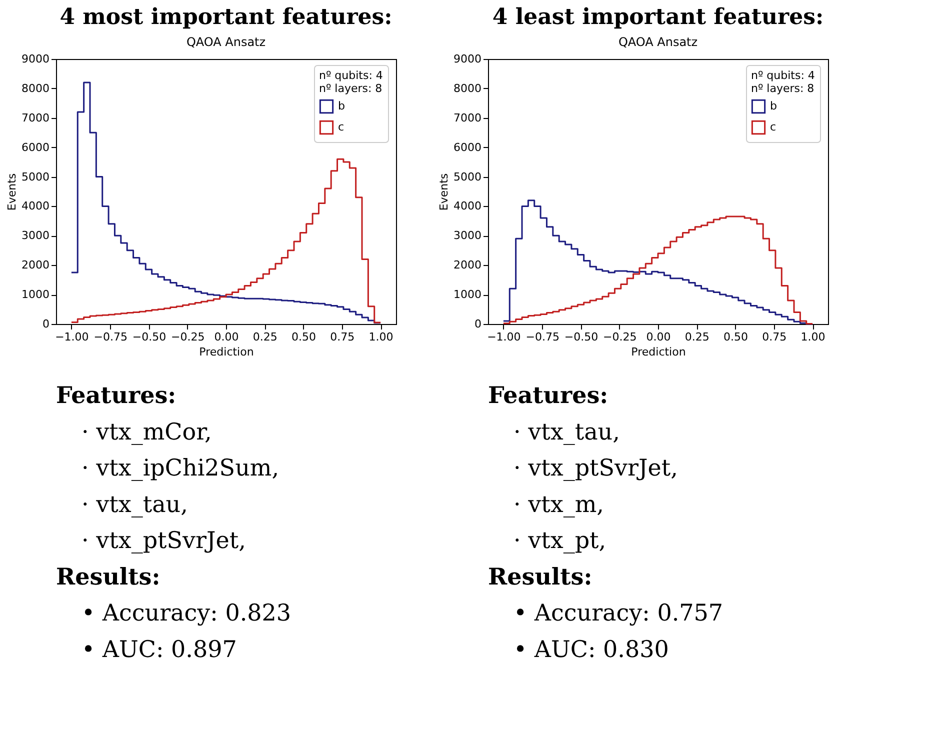  Describe the element at coordinates (559, 505) in the screenshot. I see `text: · vtx_m,` at that location.